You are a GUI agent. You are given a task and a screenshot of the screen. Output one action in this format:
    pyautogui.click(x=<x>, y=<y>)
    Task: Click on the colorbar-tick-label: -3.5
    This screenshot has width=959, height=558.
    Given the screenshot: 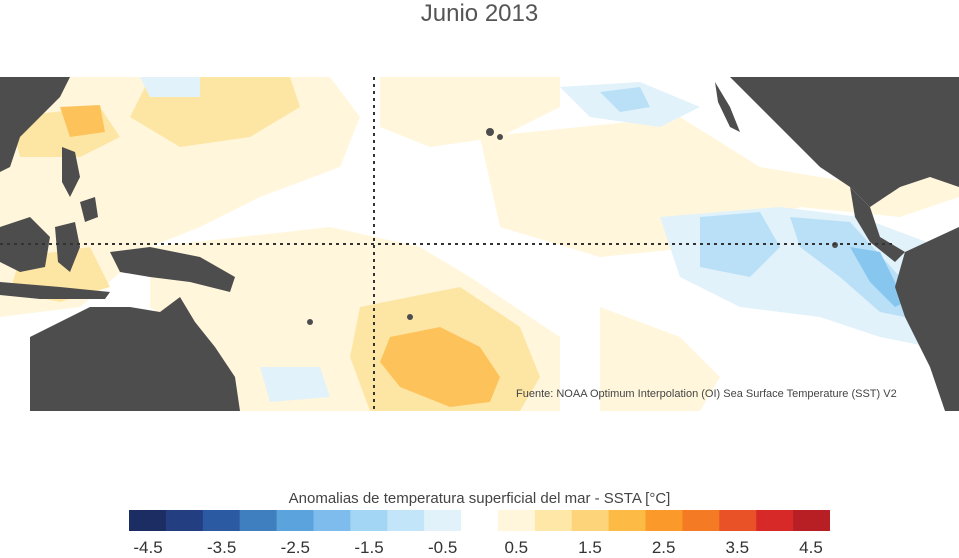 What is the action you would take?
    pyautogui.click(x=222, y=547)
    